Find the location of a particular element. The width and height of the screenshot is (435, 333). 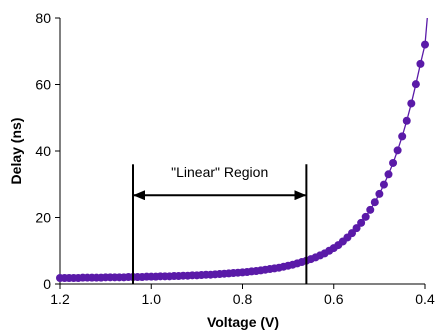

region-label: "Linear" Region is located at coordinates (219, 172).